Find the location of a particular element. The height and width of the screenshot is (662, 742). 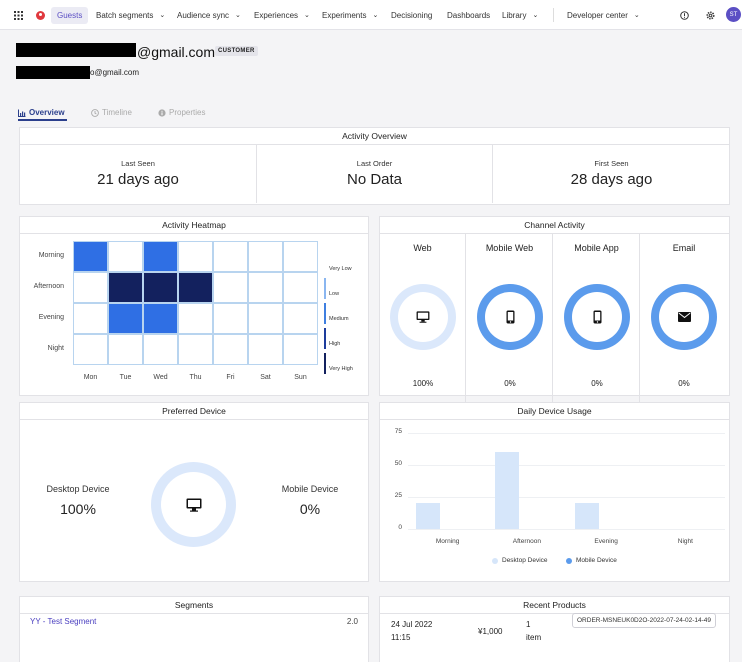

gear-icon is located at coordinates (710, 15).